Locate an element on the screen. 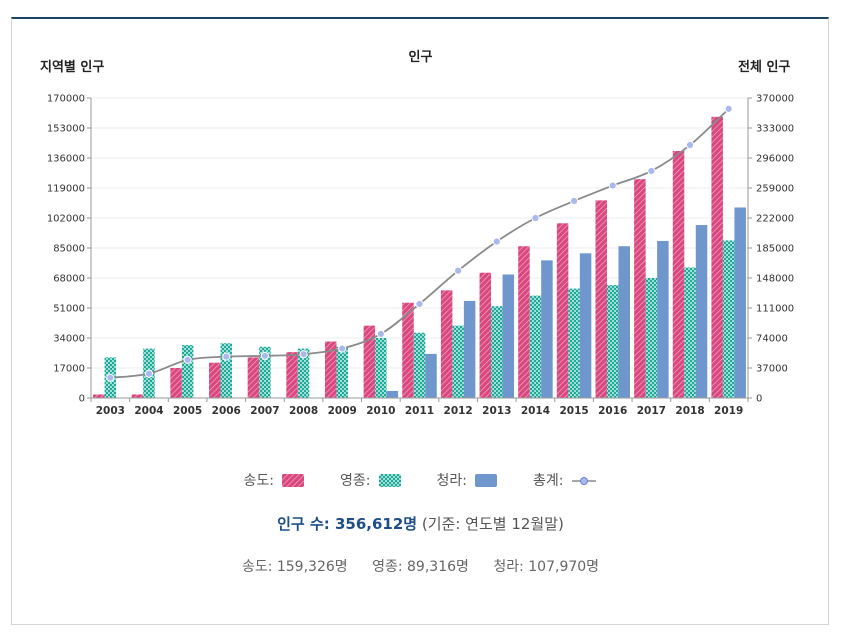 This screenshot has height=635, width=841. right-tick-label: 333000 is located at coordinates (775, 129).